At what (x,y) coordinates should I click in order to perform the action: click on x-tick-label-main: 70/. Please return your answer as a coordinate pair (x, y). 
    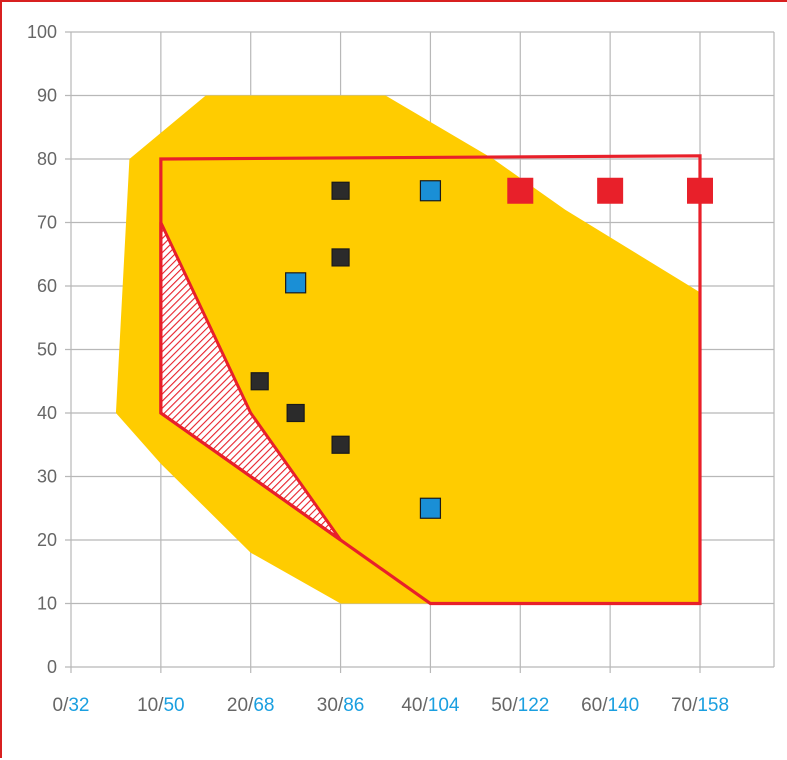
    Looking at the image, I should click on (684, 705).